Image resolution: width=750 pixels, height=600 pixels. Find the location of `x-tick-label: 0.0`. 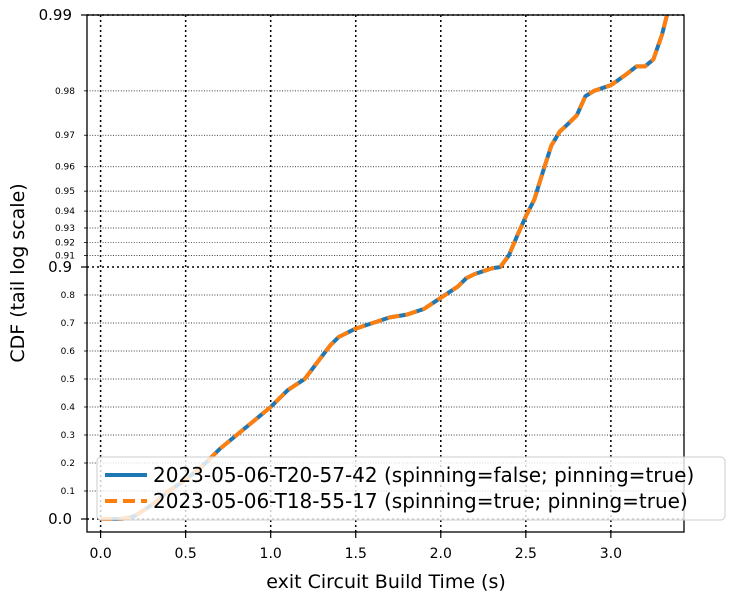

x-tick-label: 0.0 is located at coordinates (100, 554).